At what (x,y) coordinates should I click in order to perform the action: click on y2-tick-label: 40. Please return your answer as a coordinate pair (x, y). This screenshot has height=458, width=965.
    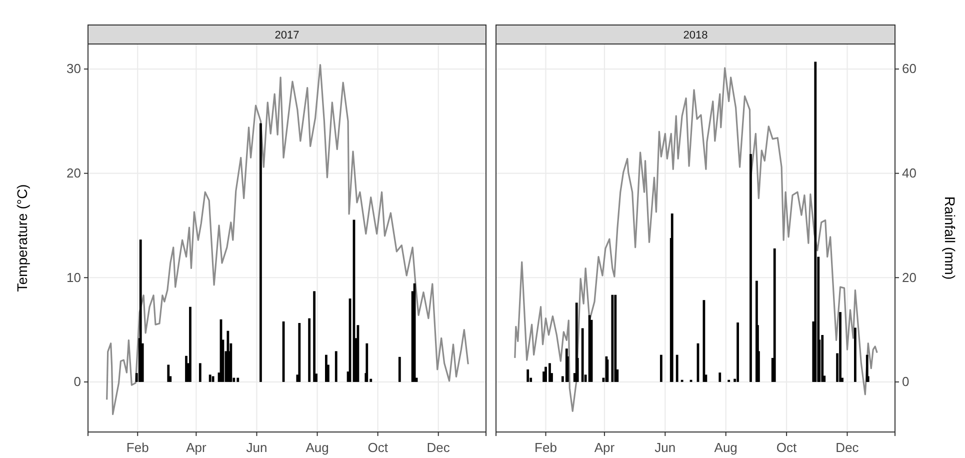
    Looking at the image, I should click on (909, 172).